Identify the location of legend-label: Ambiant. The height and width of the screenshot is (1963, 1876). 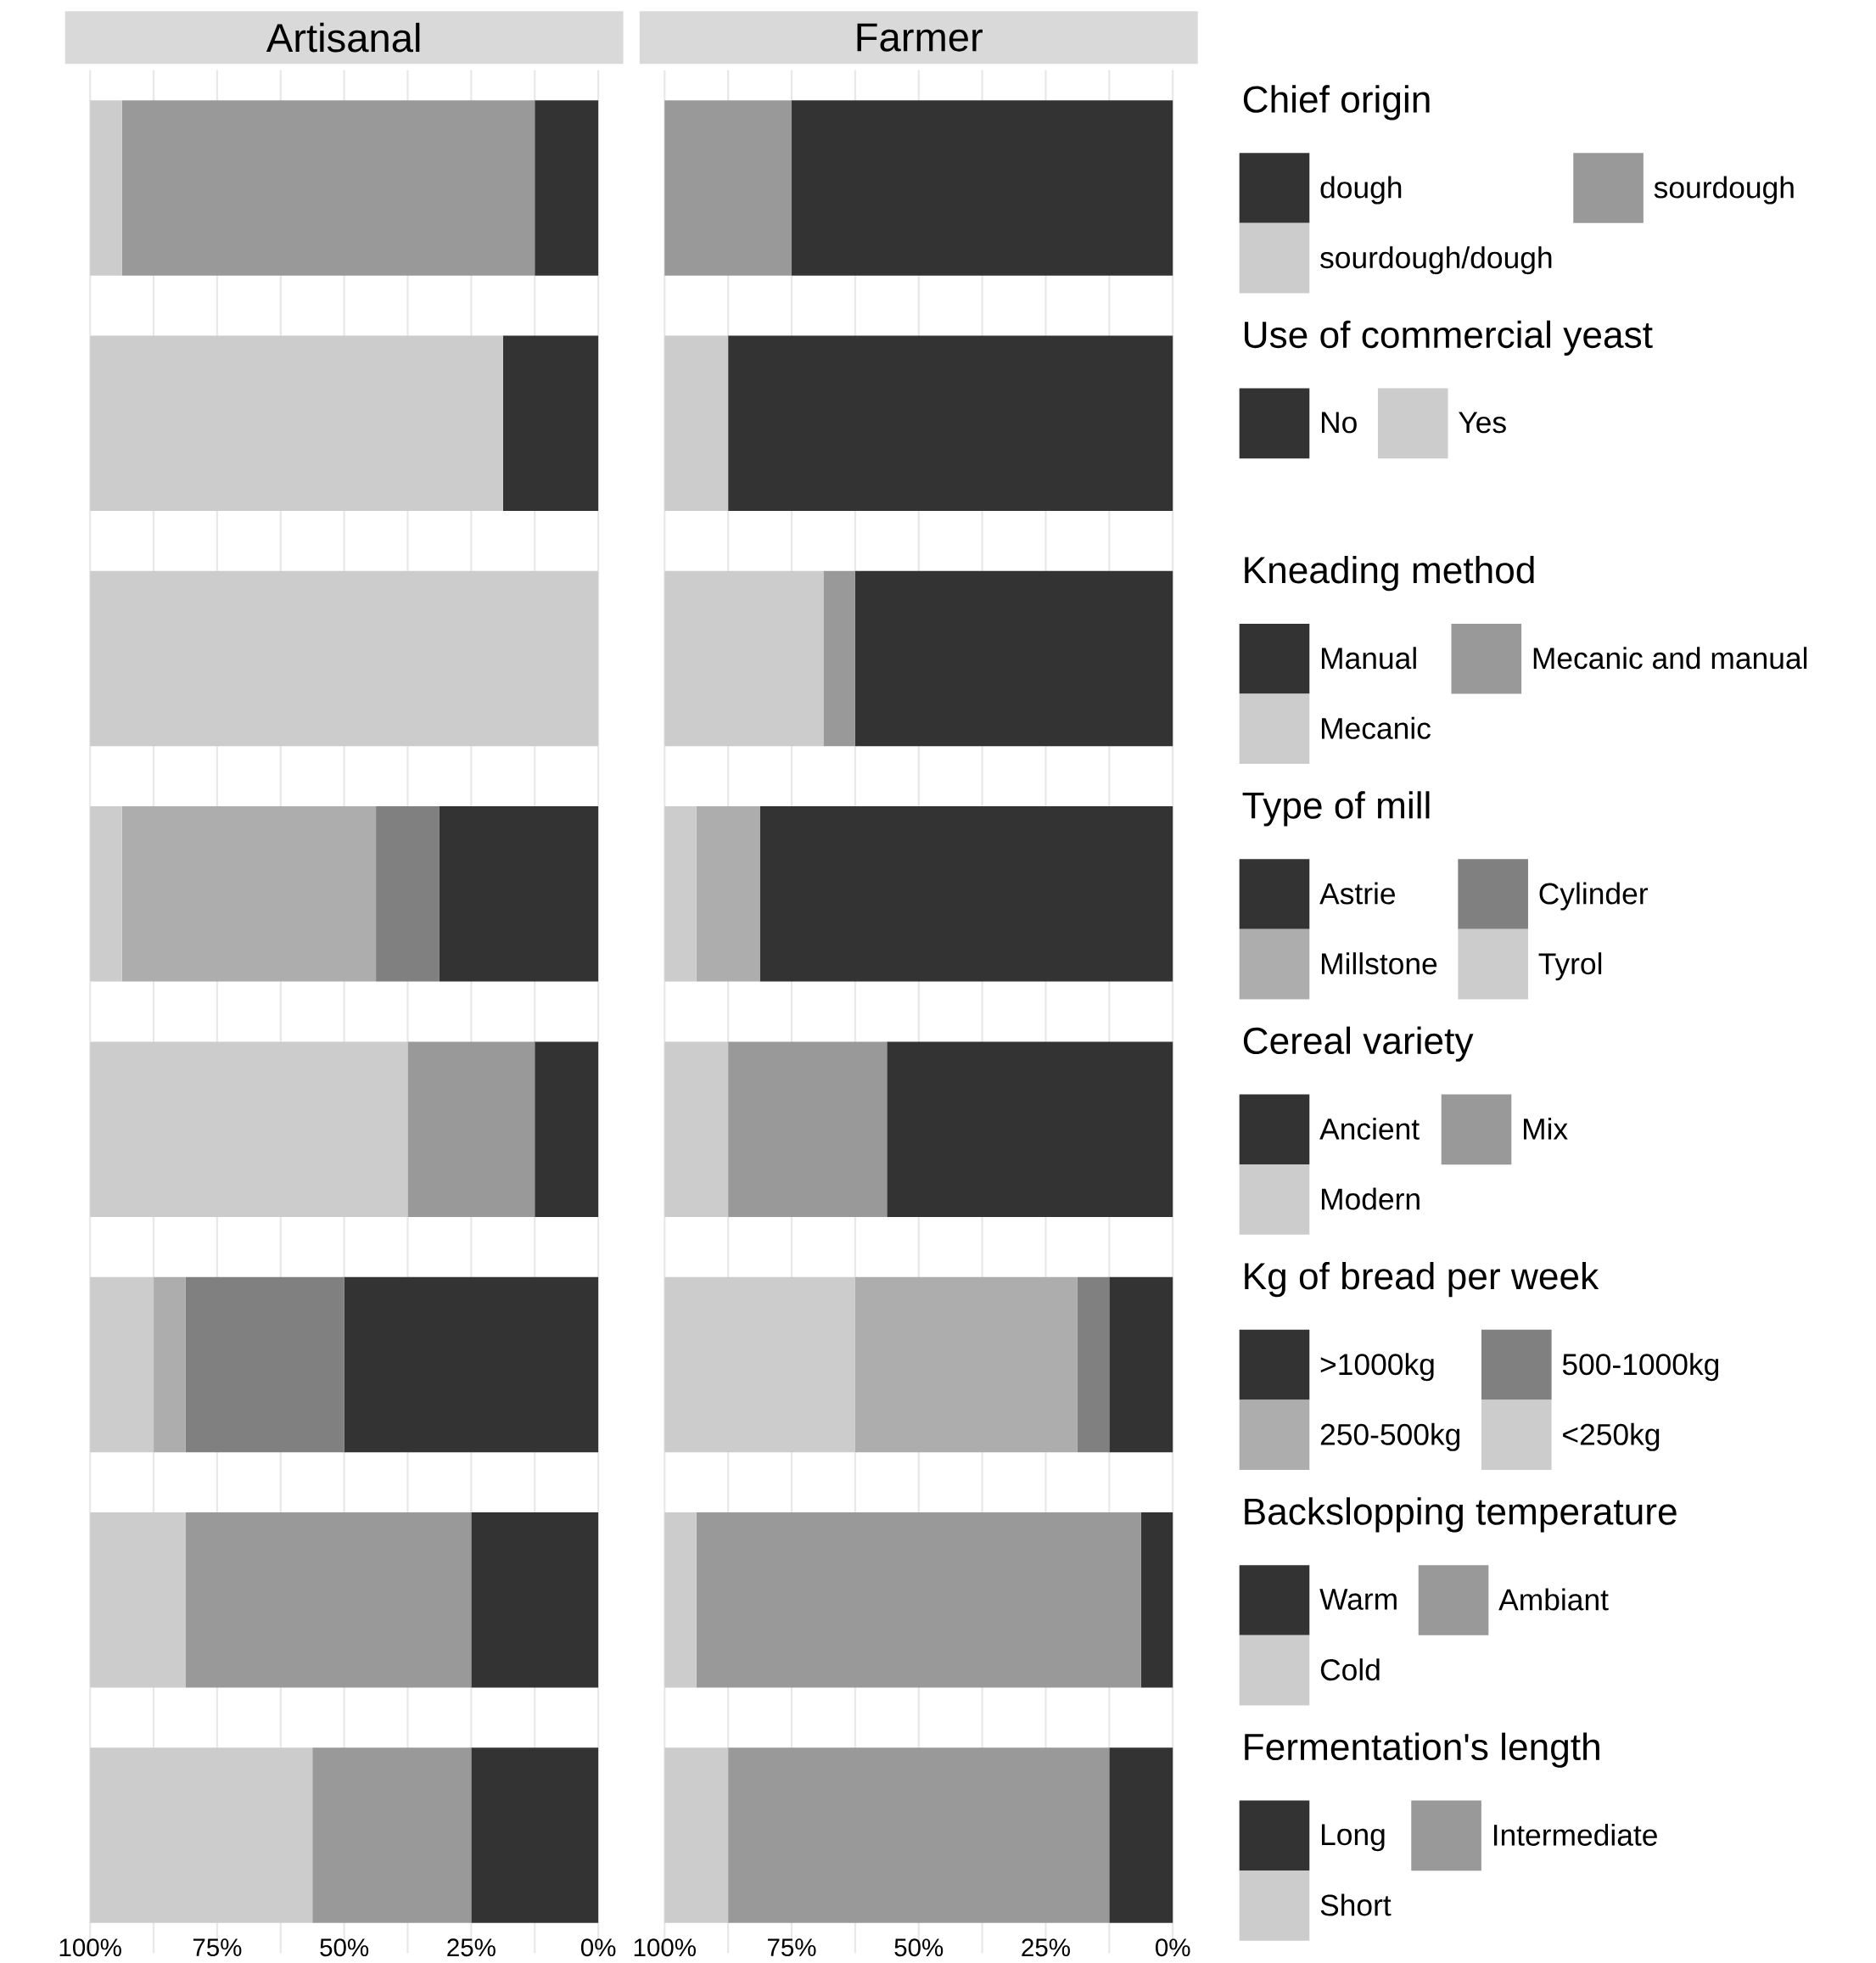
(1554, 1599).